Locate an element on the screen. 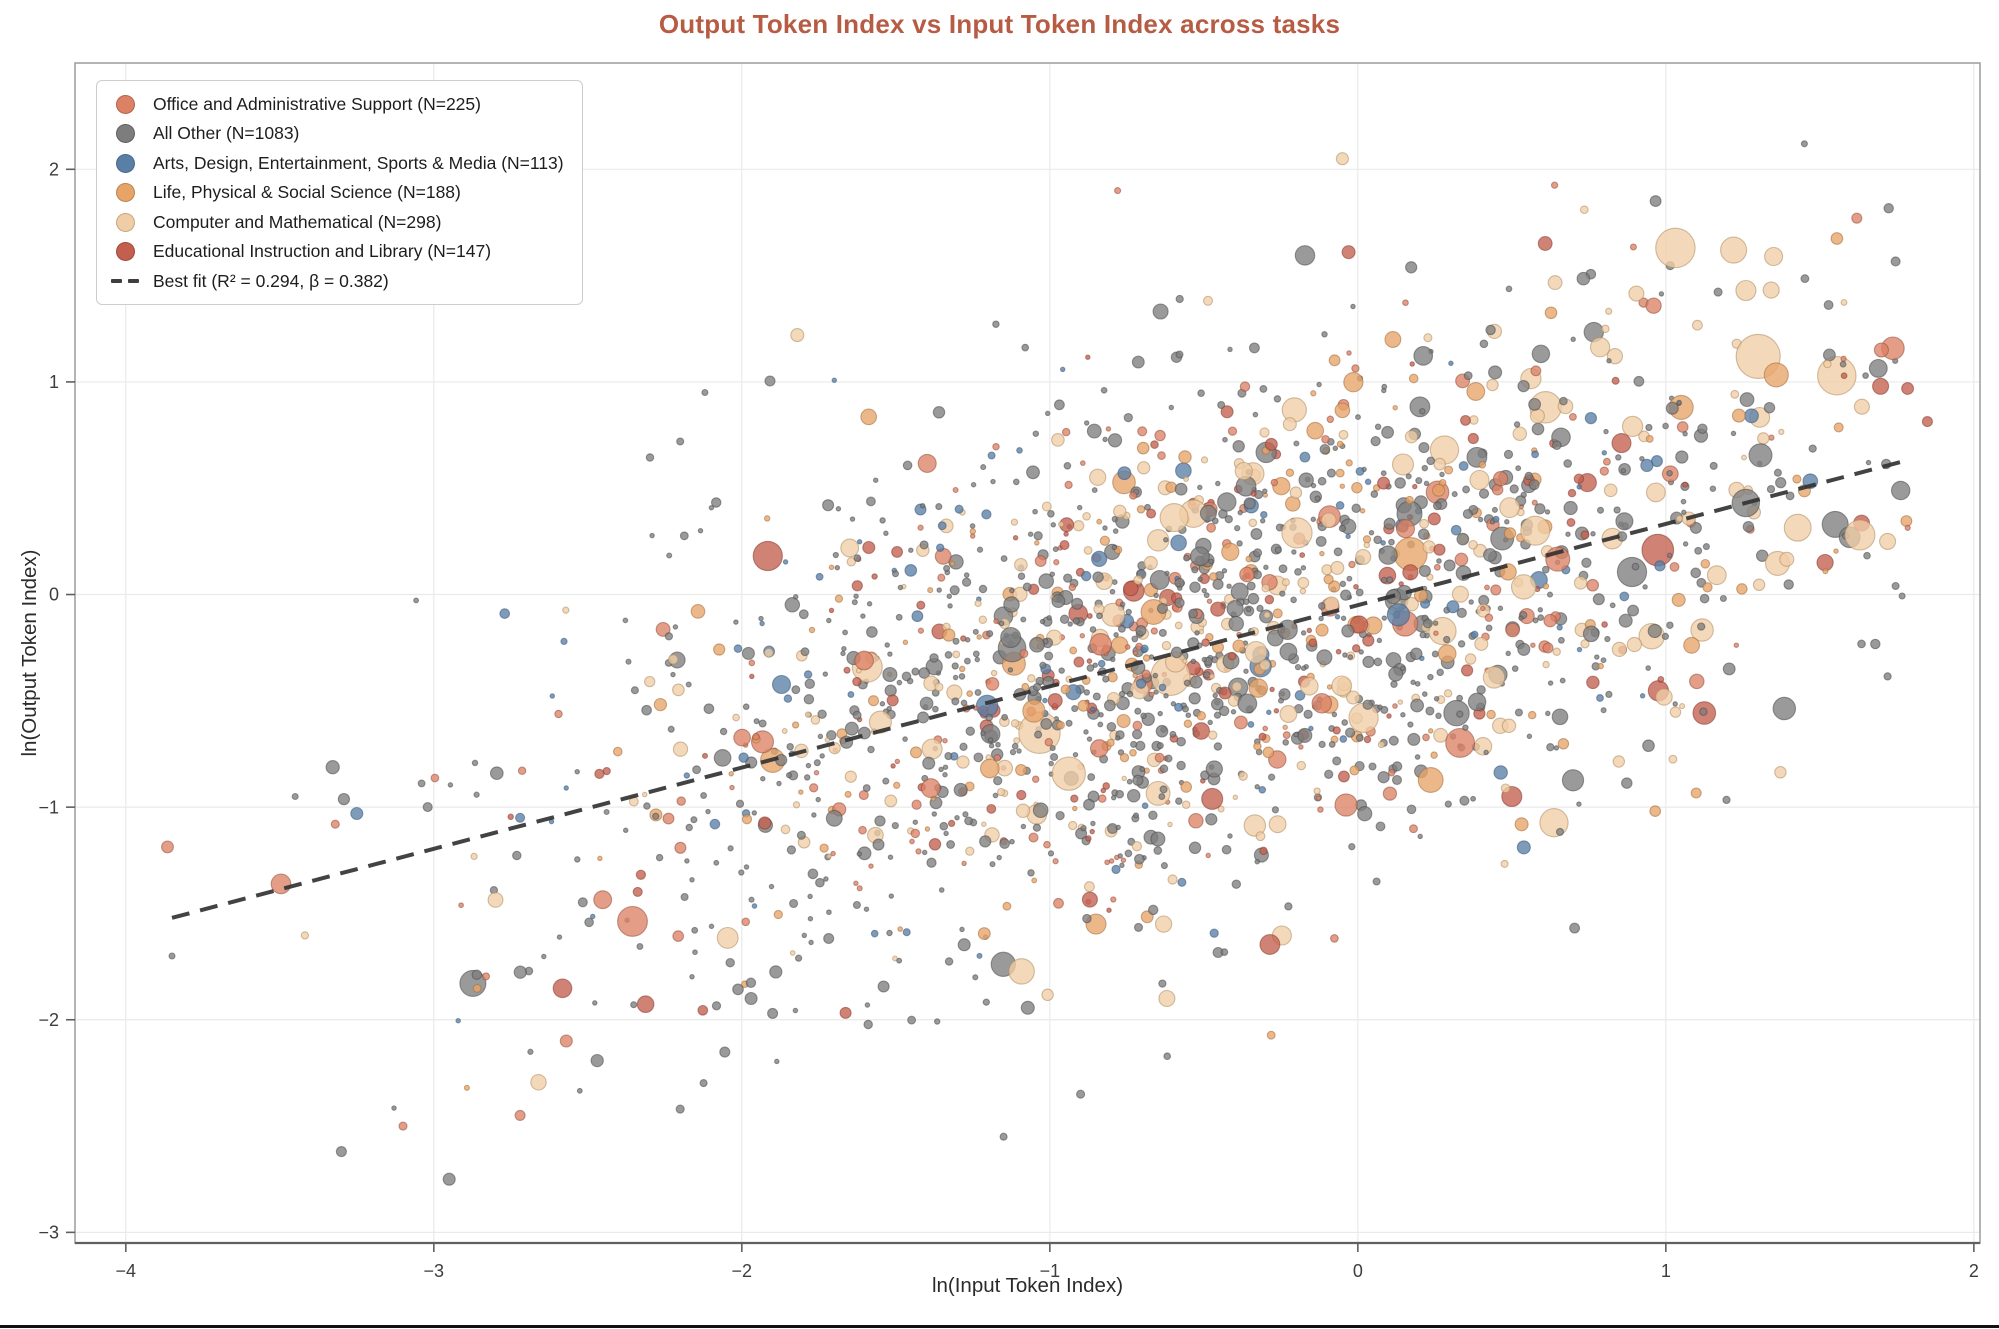  y-tick-label: −3 is located at coordinates (48, 1232).